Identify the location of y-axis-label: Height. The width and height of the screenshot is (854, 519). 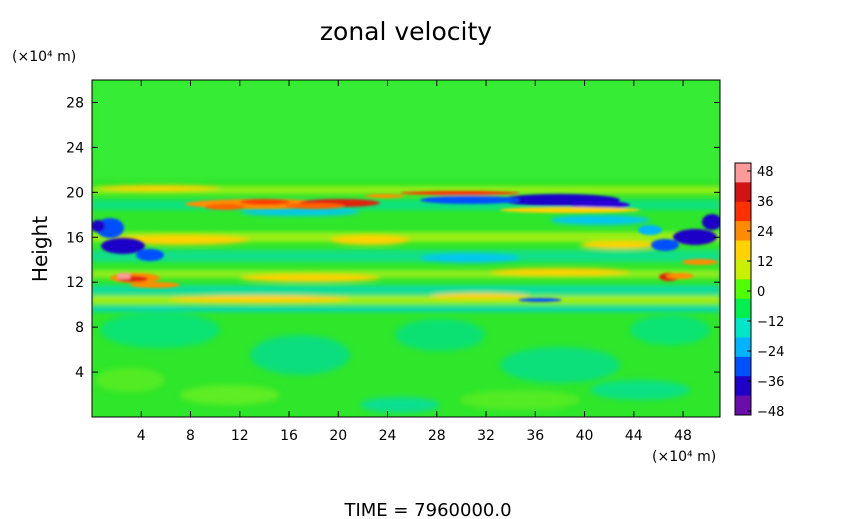
(40, 249).